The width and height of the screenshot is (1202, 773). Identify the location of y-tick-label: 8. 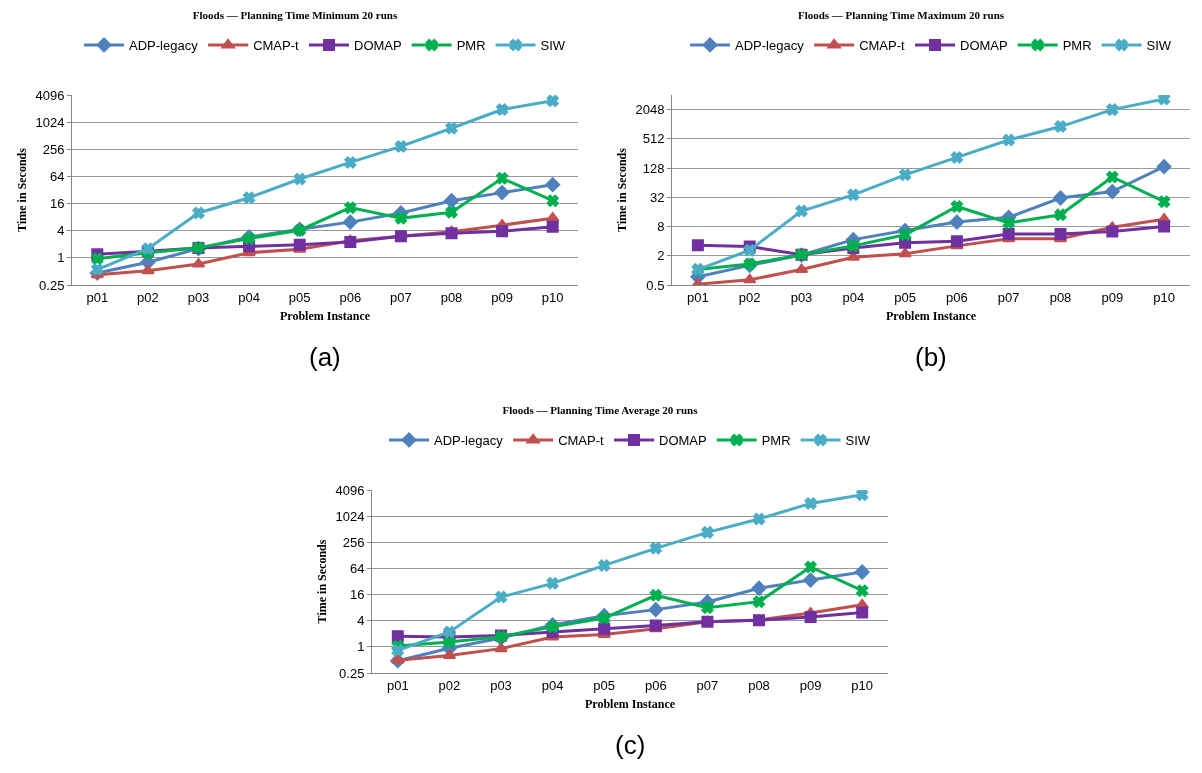
(661, 227).